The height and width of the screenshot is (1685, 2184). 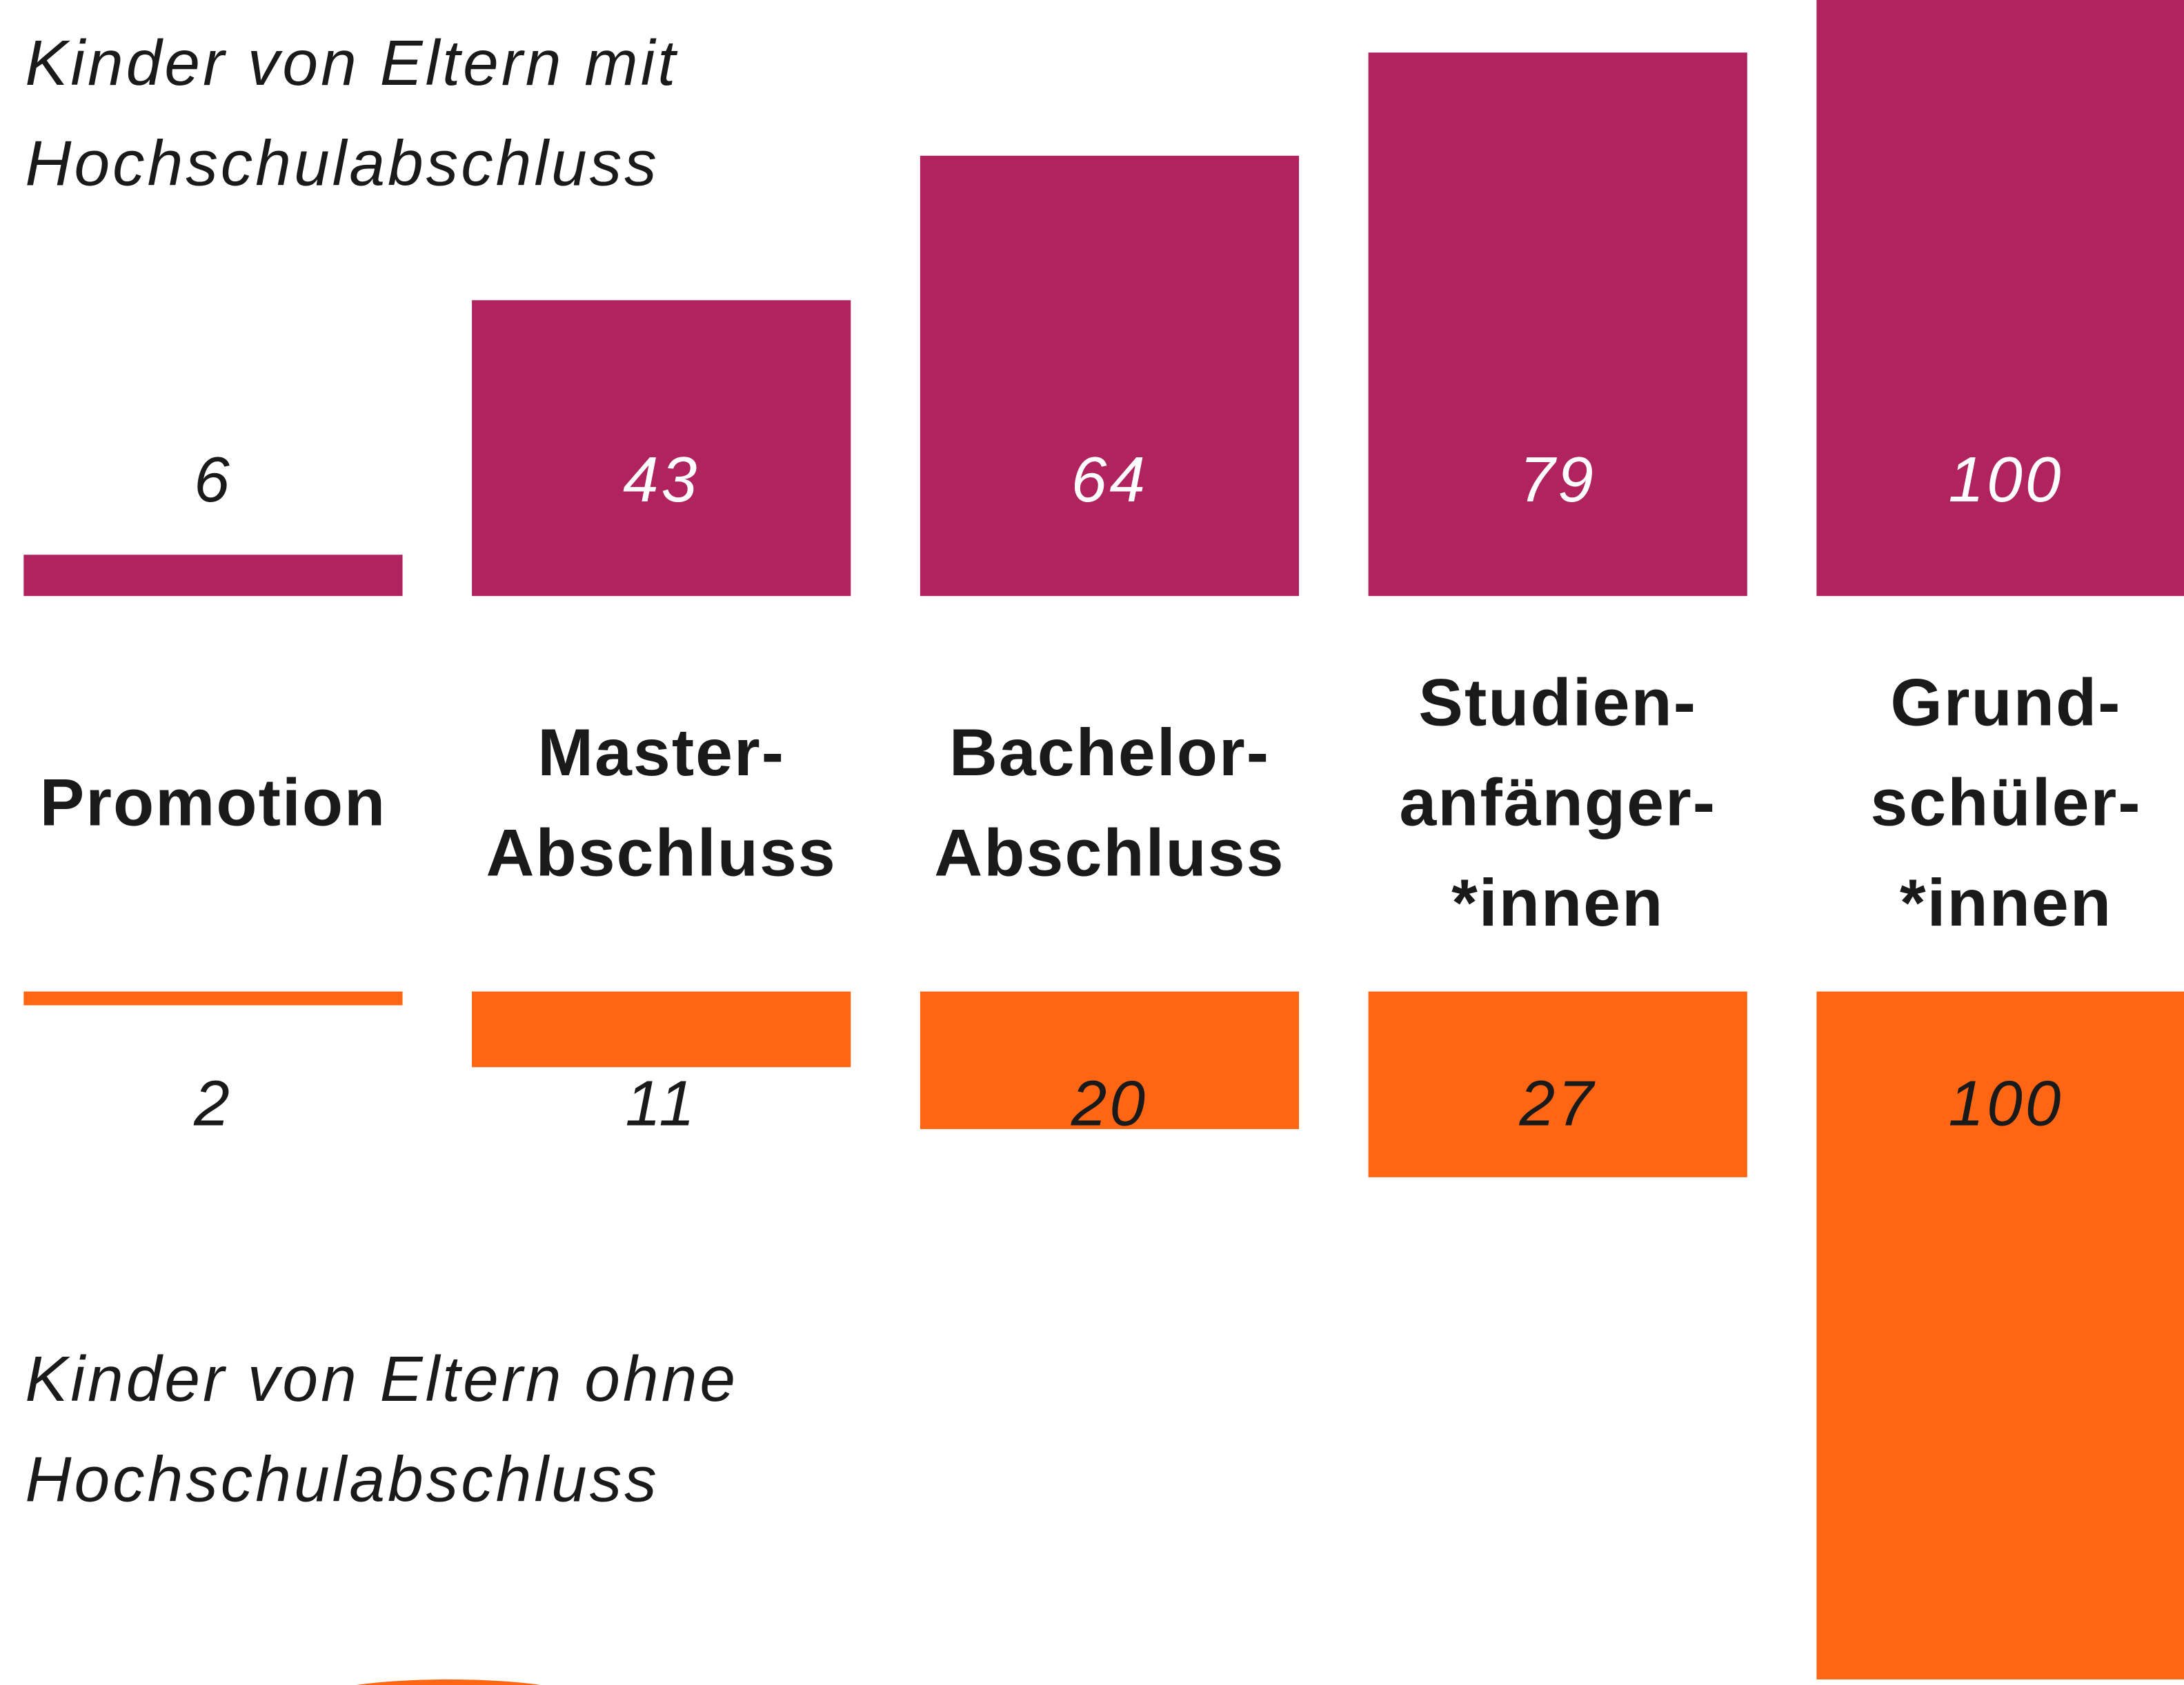 I want to click on value-label: 79, so click(x=1558, y=479).